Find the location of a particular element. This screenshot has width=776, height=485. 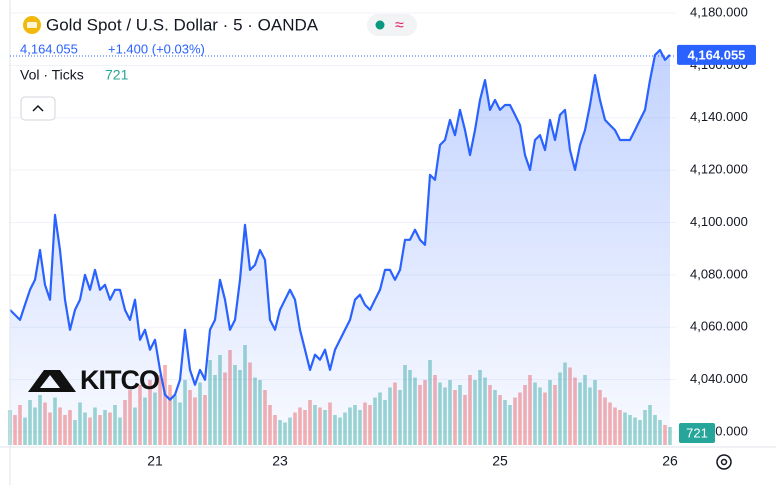

last-volume-box-label: 721 is located at coordinates (697, 432).